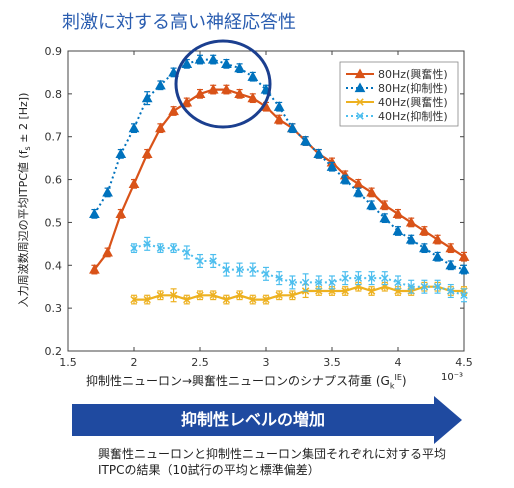  I want to click on x-tick-label: 3.5, so click(332, 362).